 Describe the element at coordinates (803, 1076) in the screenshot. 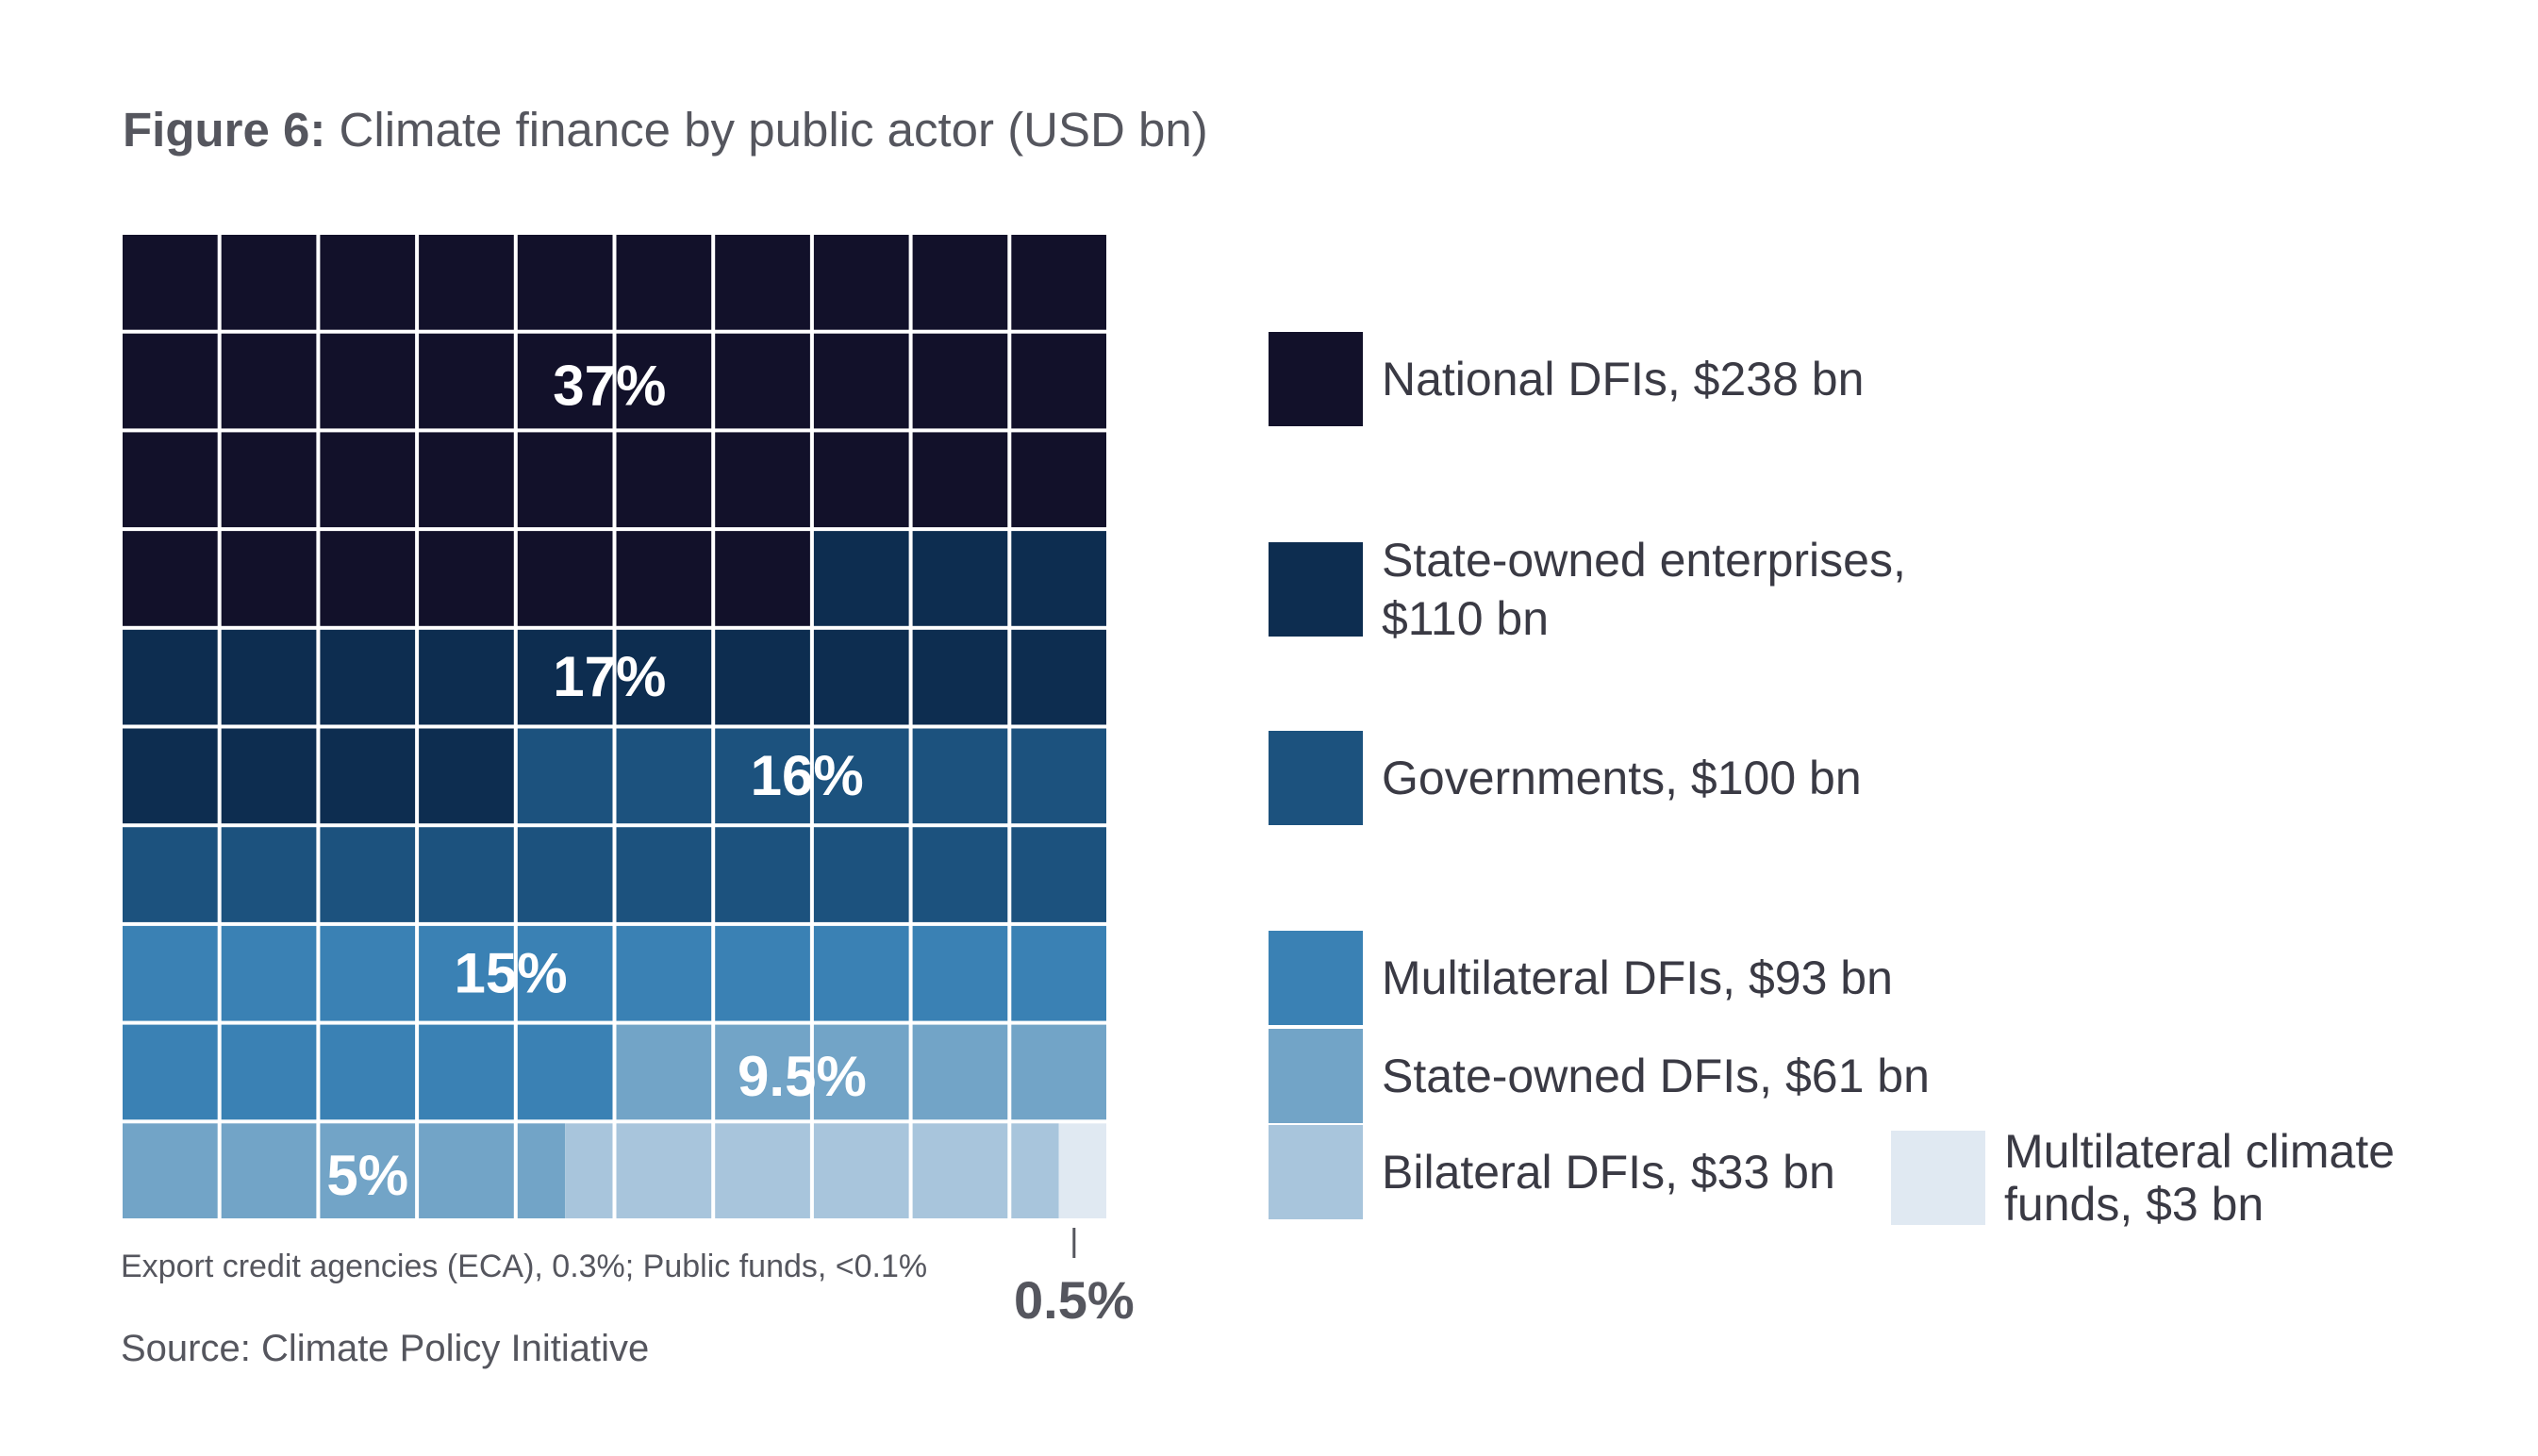

I see `pct-label-state-owned-dfis: 9.5%` at that location.